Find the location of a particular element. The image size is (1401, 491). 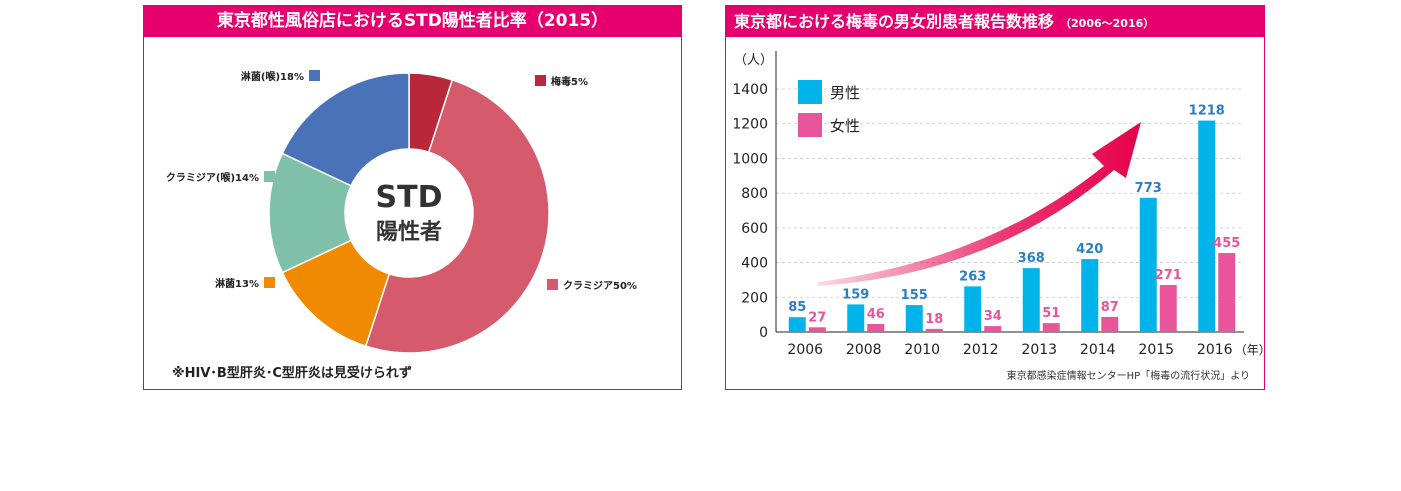

pie-chart-title: 東京都性風俗店におけるSTD陽性者比率（2015） is located at coordinates (412, 21).